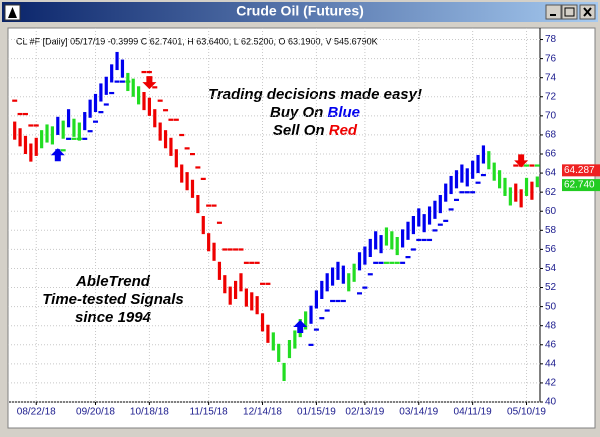 Image resolution: width=600 pixels, height=437 pixels. I want to click on y-tick-label: 52, so click(551, 287).